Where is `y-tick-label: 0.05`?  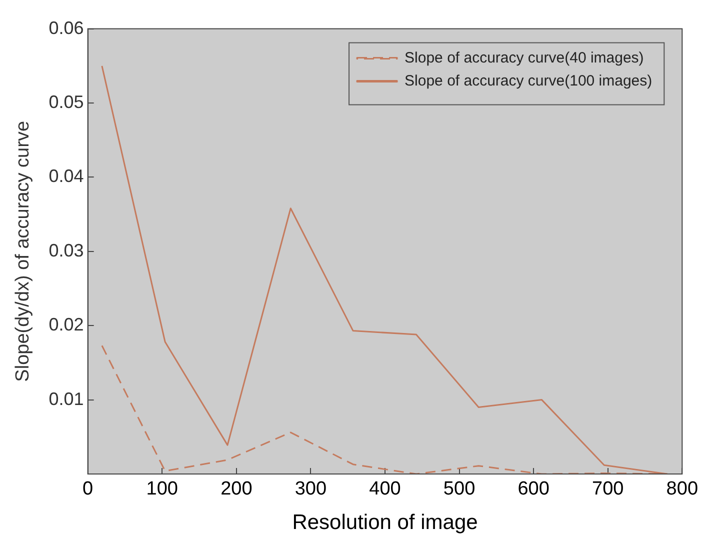
y-tick-label: 0.05 is located at coordinates (66, 102).